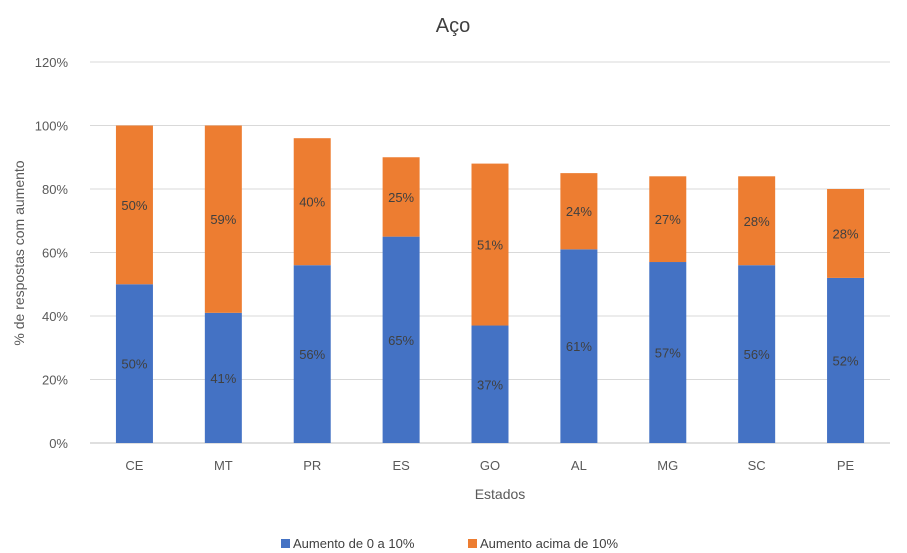 This screenshot has width=907, height=553. Describe the element at coordinates (579, 465) in the screenshot. I see `x-tick-label: AL` at that location.